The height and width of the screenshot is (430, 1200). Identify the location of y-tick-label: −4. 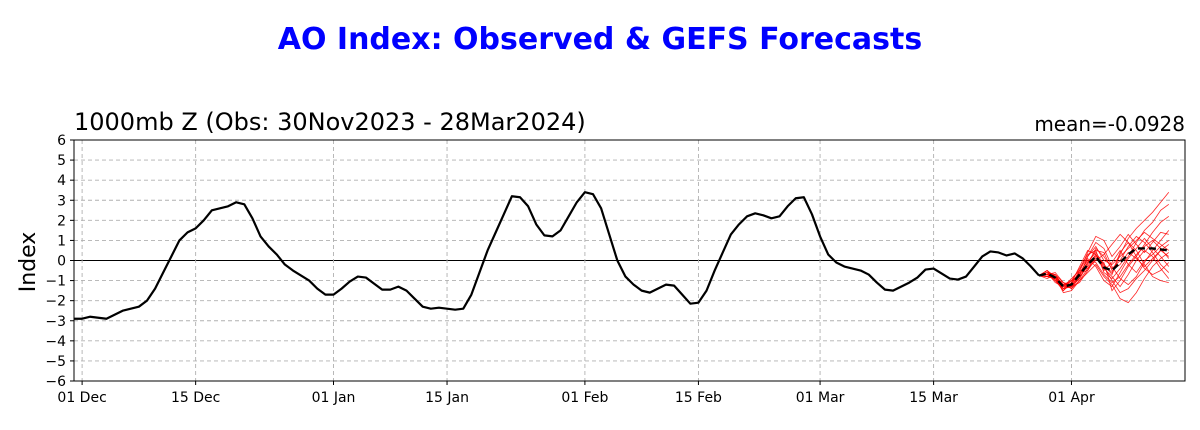
(55, 342).